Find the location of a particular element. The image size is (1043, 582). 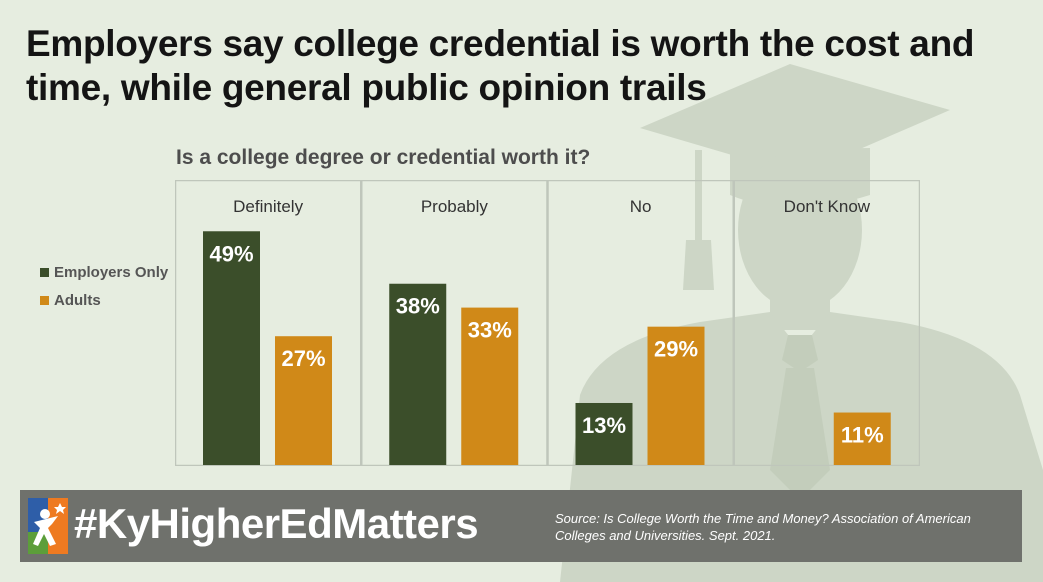

category-label: Probably is located at coordinates (455, 206).